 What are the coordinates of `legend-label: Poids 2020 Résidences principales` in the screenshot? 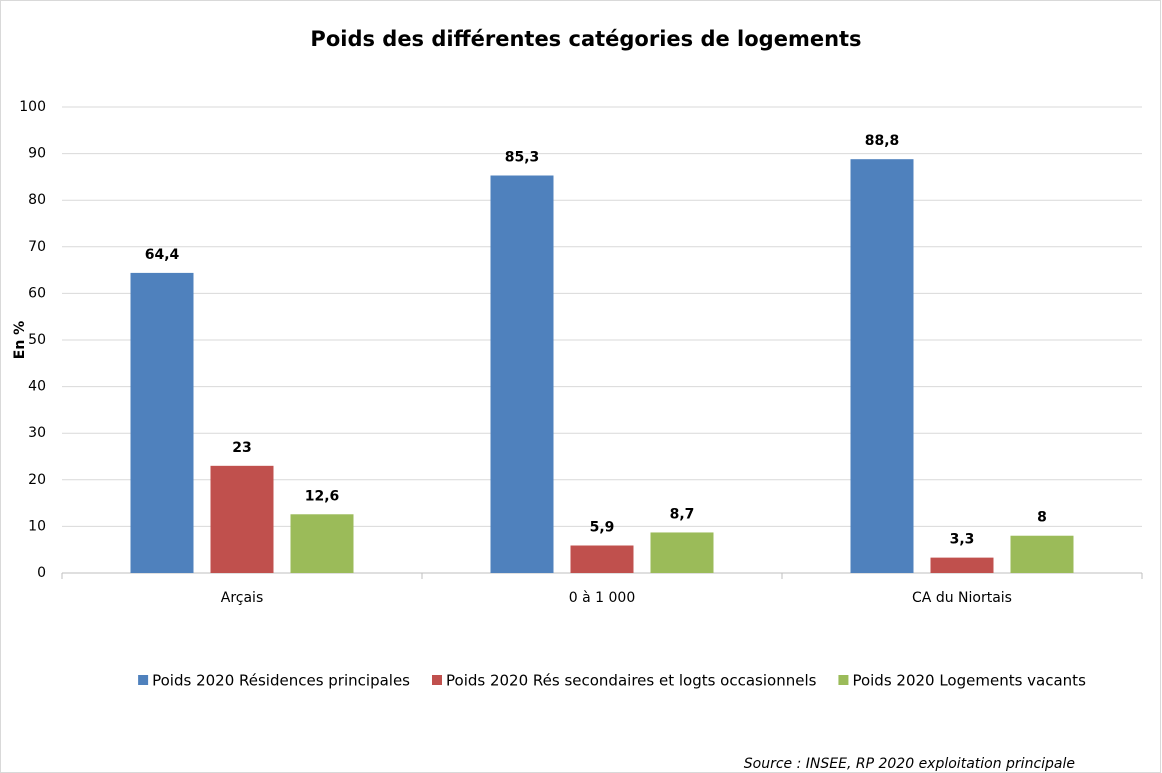 It's located at (281, 681).